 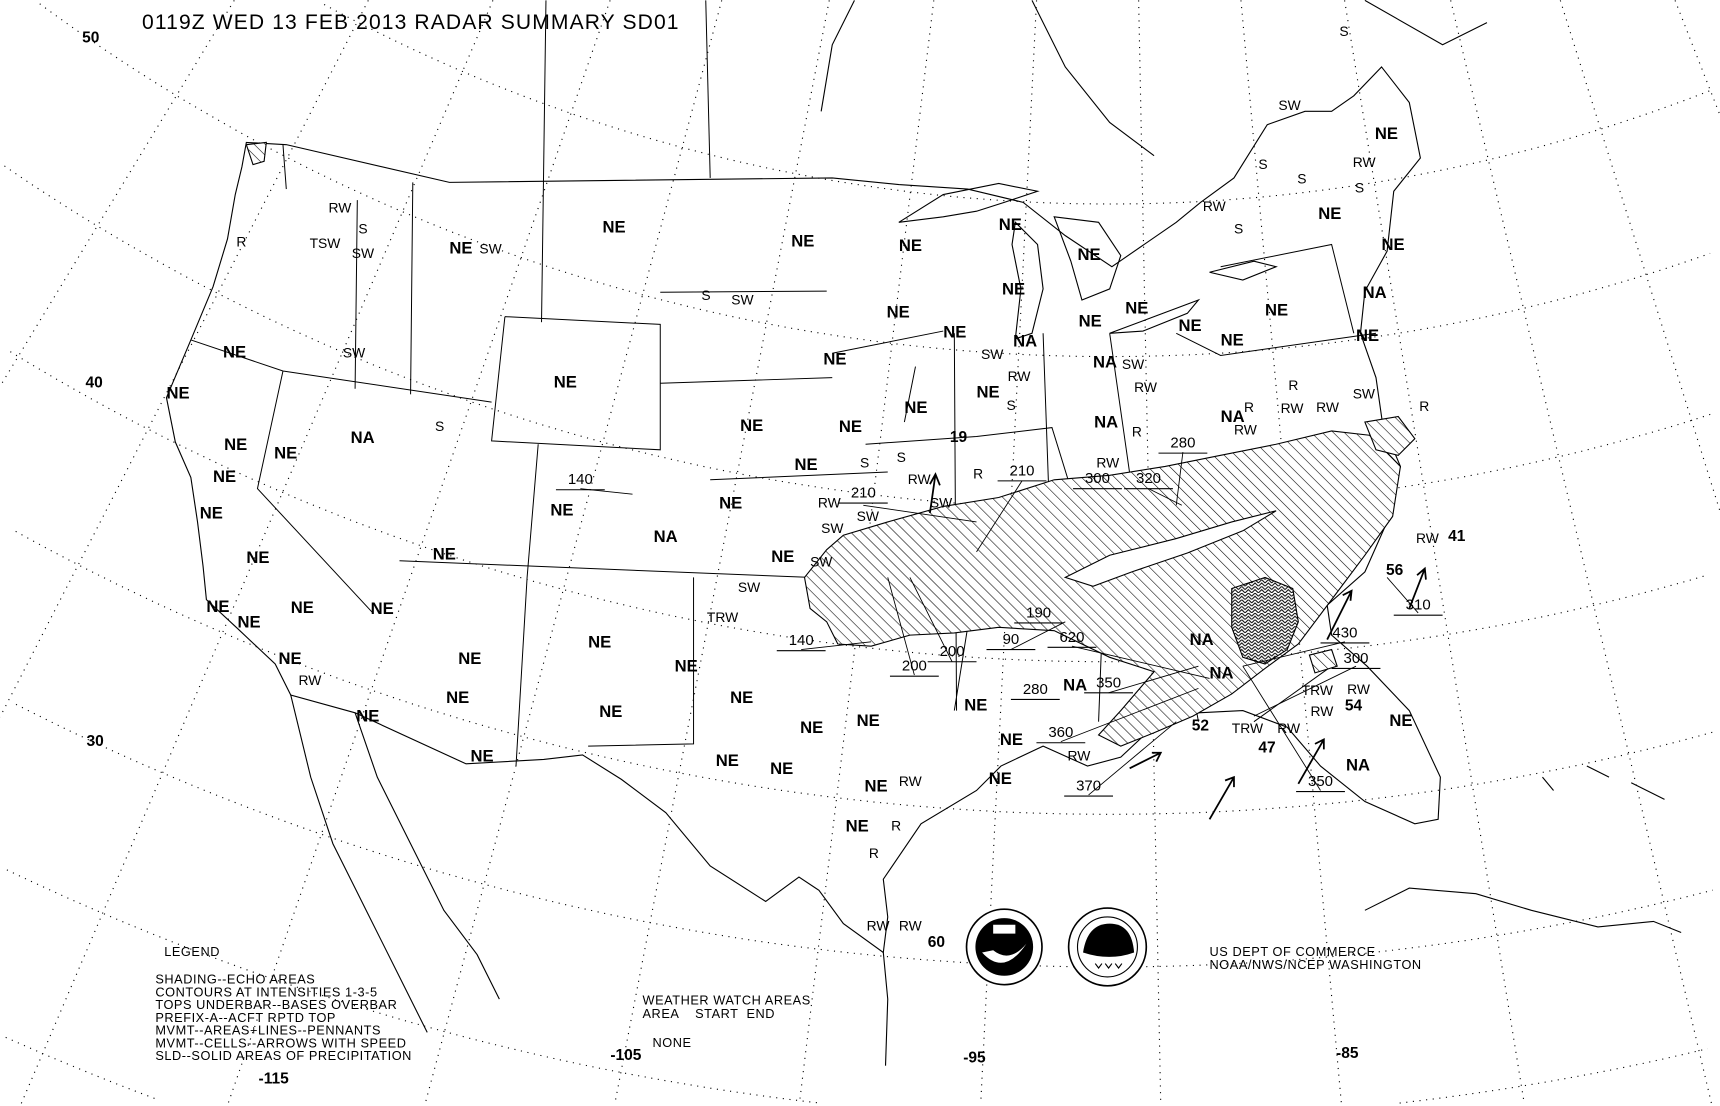 What do you see at coordinates (1004, 947) in the screenshot?
I see `noaa-logo` at bounding box center [1004, 947].